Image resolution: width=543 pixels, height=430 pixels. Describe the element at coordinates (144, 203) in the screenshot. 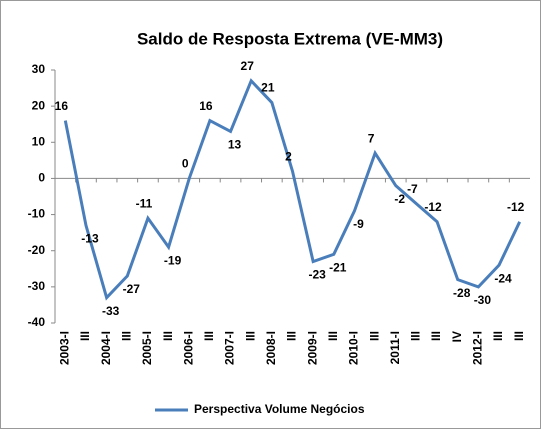

I see `data-label: -11` at that location.